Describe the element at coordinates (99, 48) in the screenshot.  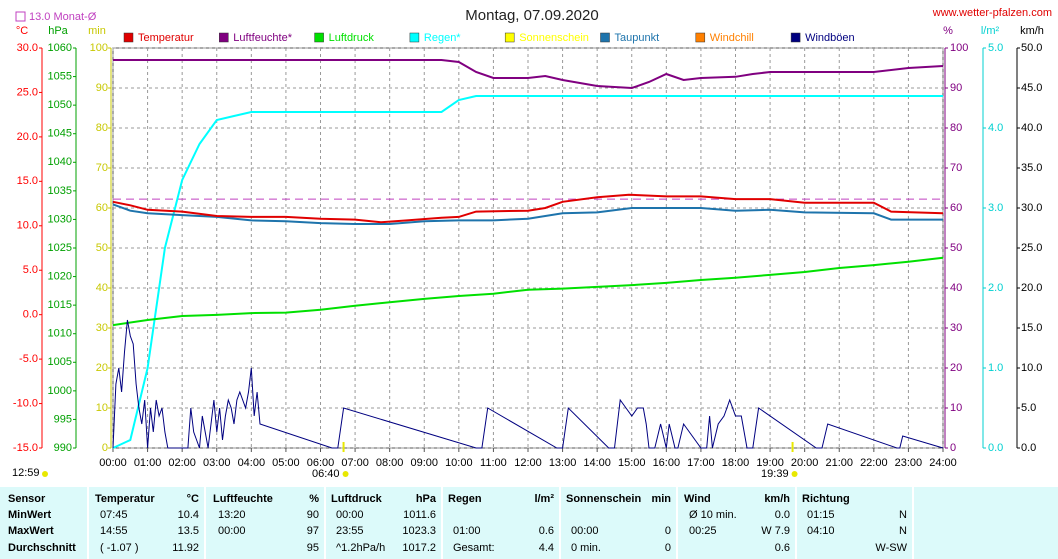
I see `y-tick-label: 100` at that location.